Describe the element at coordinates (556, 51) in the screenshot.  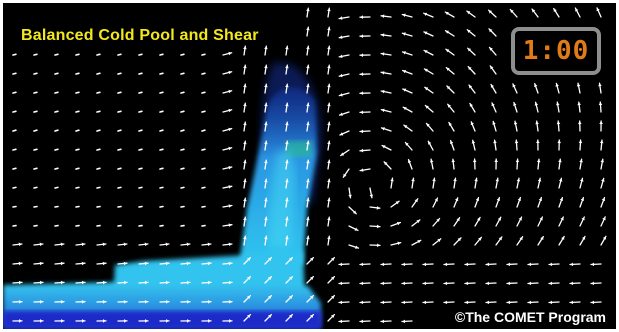
I see `elapsed-time-value: 1:00` at that location.